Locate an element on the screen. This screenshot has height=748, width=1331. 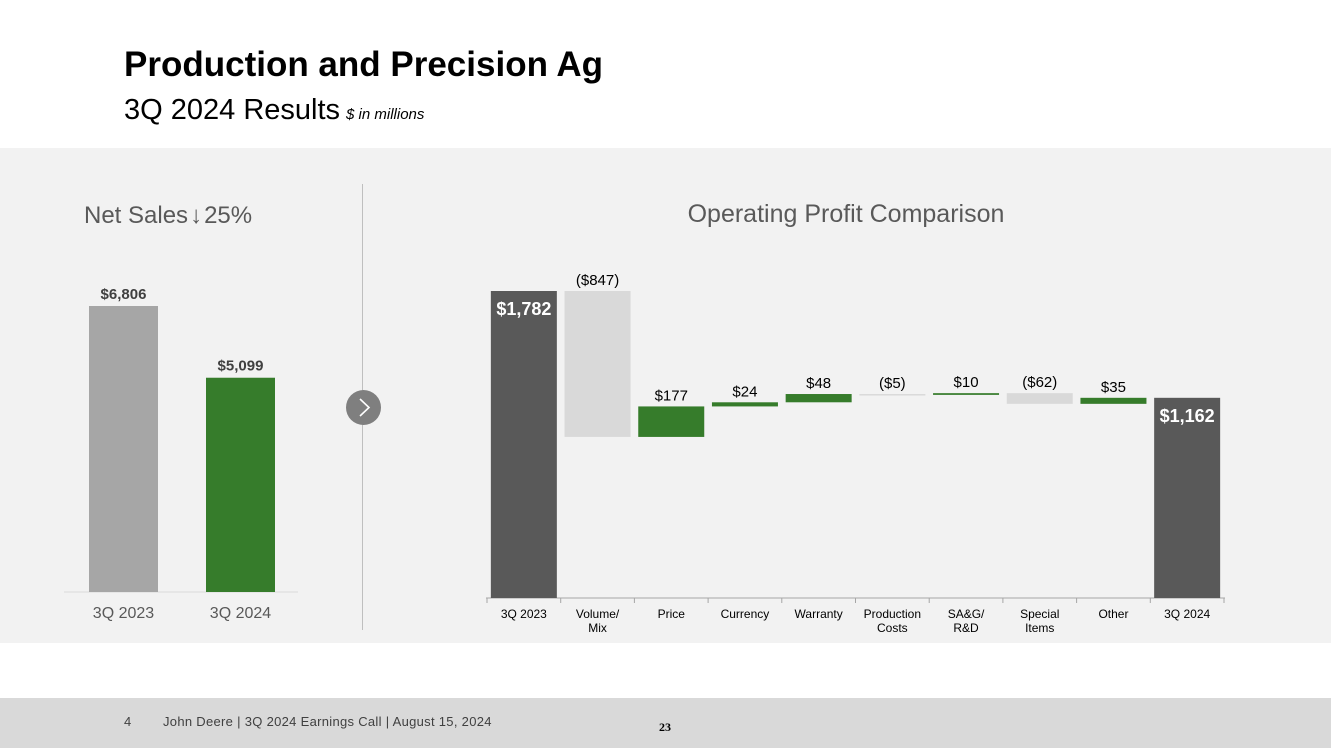
waterfall-value-label: $10 is located at coordinates (966, 382).